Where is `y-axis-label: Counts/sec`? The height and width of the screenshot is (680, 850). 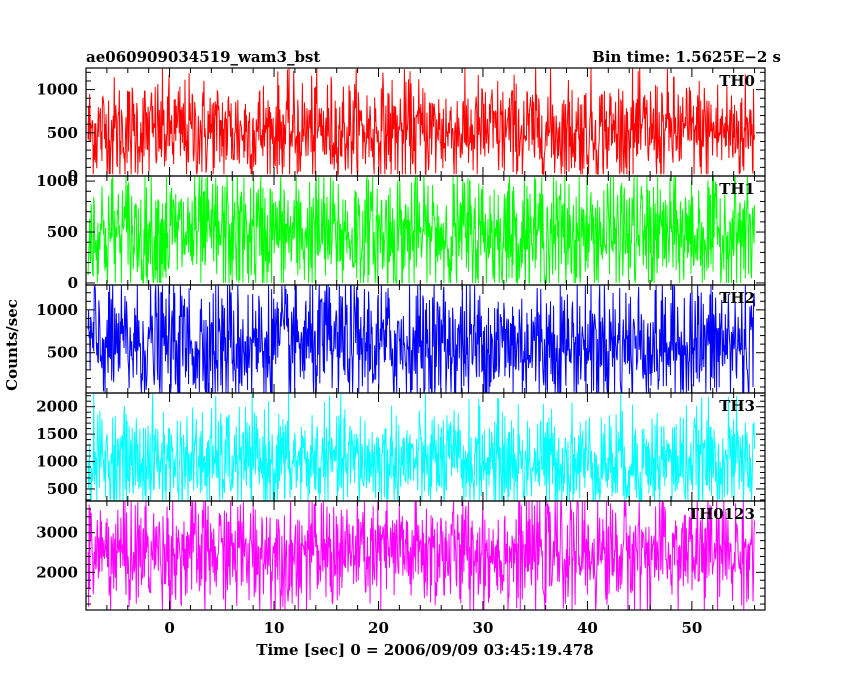
y-axis-label: Counts/sec is located at coordinates (12, 345).